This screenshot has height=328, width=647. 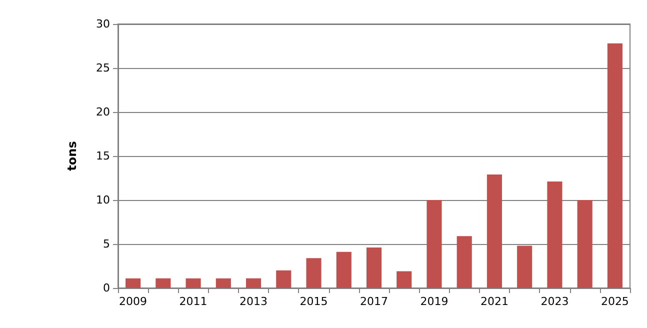 I want to click on x-tick-label: 2017, so click(x=374, y=301).